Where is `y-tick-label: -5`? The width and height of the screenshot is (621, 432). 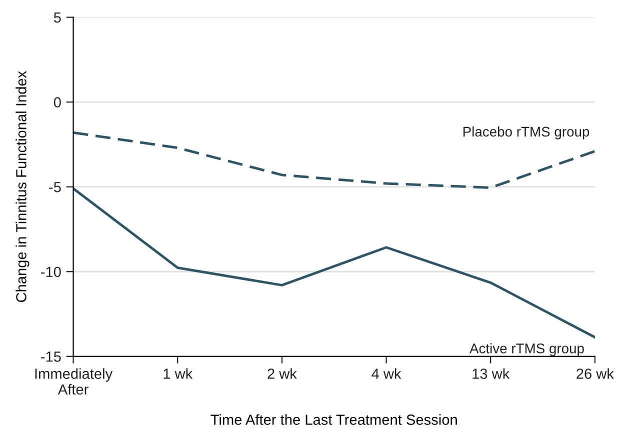
y-tick-label: -5 is located at coordinates (55, 187).